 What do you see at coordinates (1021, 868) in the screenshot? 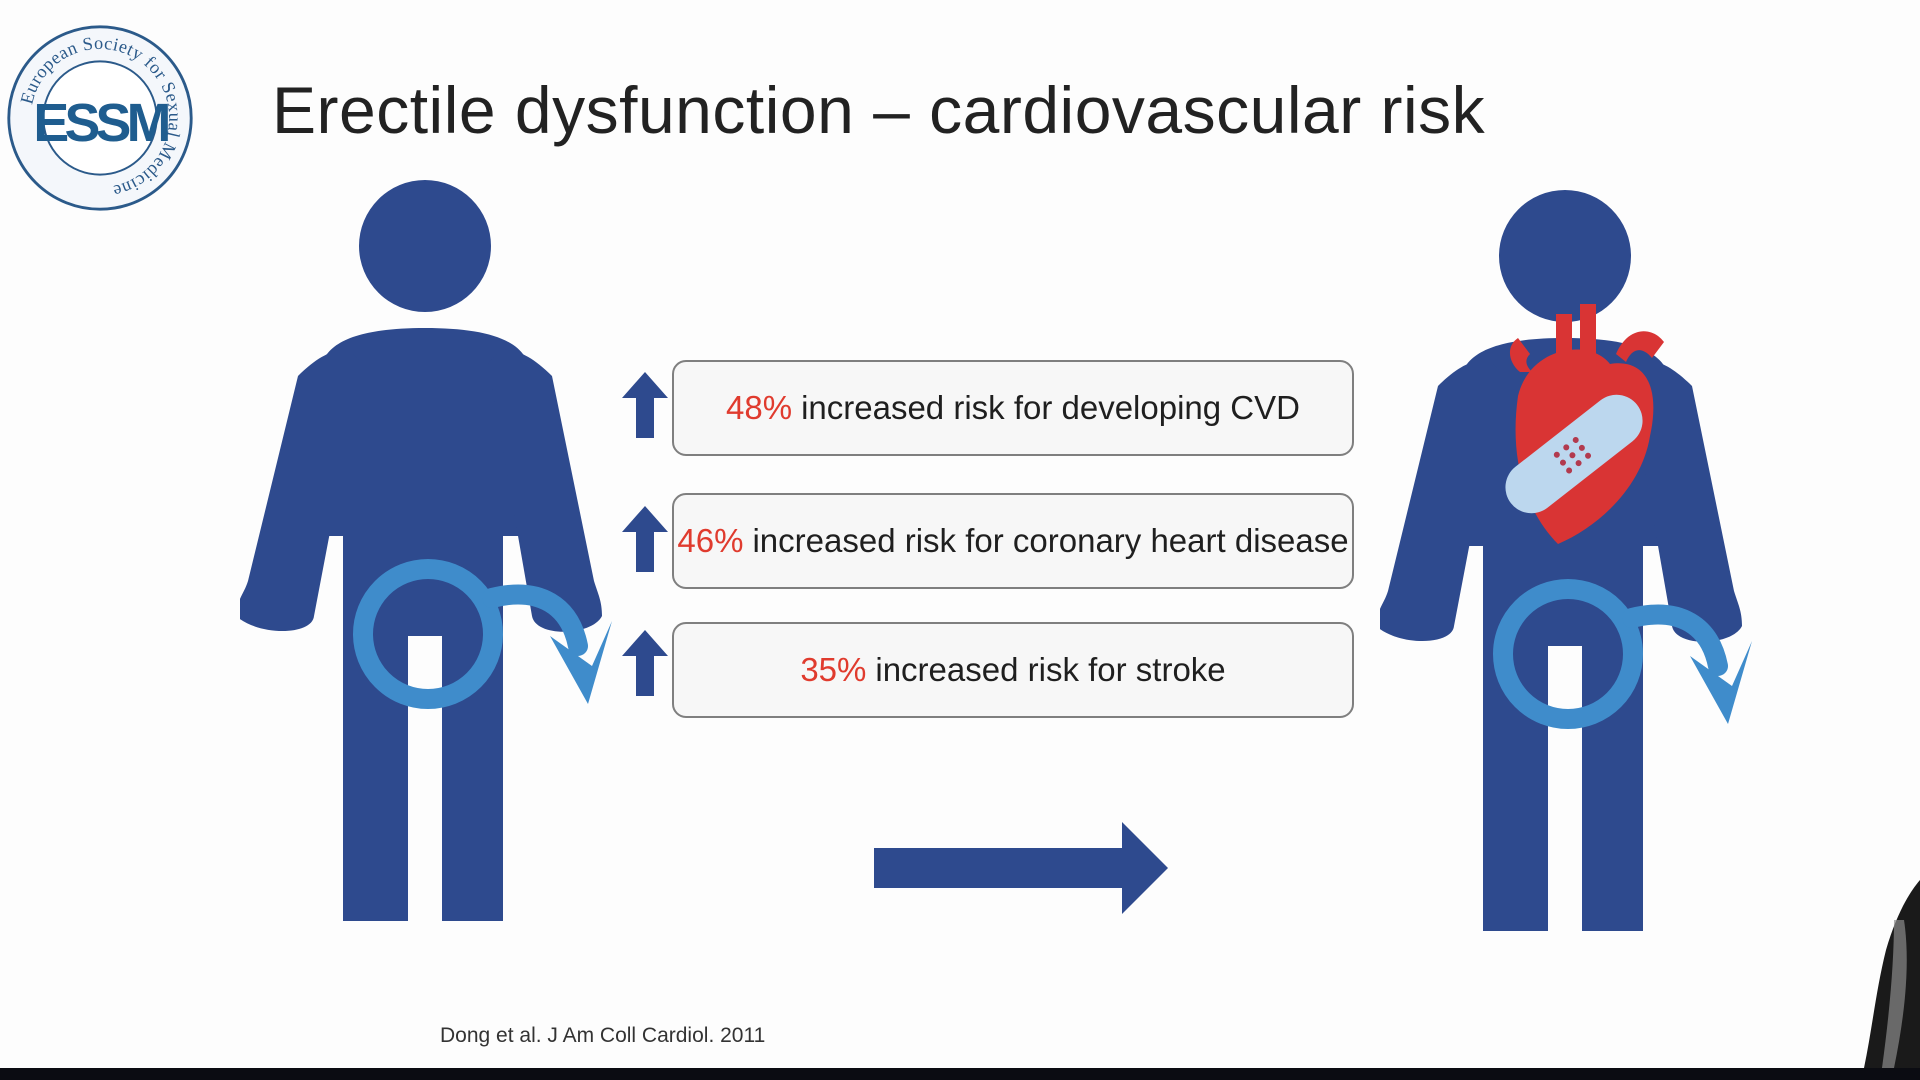
I see `right-arrow-icon` at bounding box center [1021, 868].